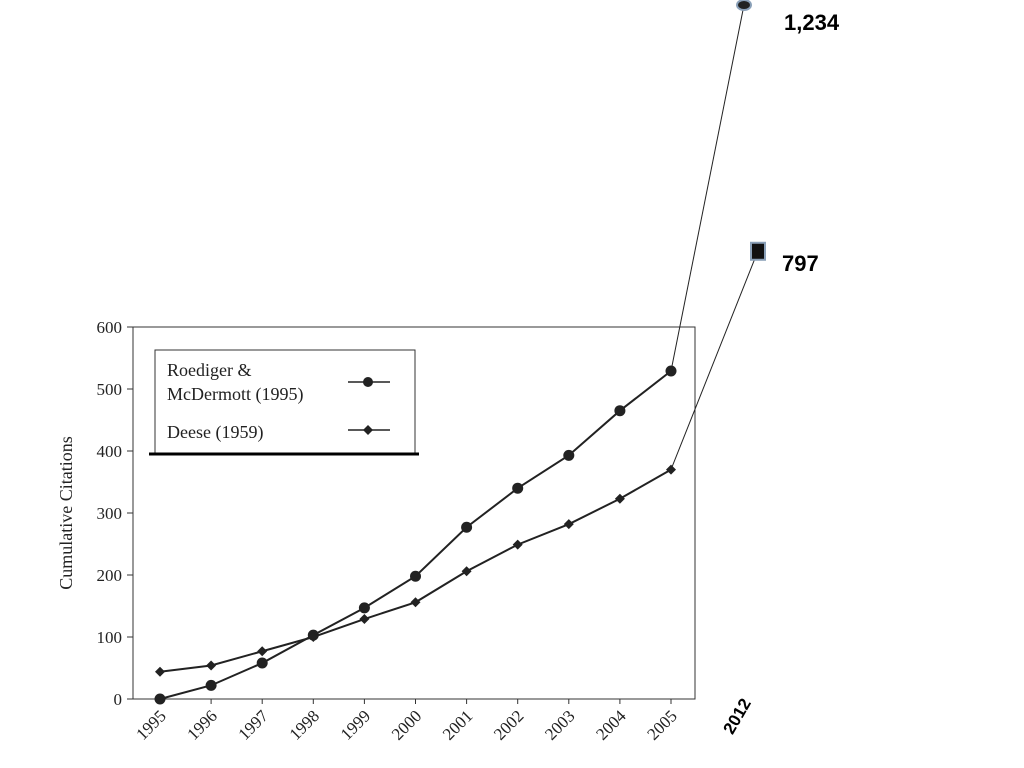  Describe the element at coordinates (415, 602) in the screenshot. I see `data-point-deese-2000` at that location.